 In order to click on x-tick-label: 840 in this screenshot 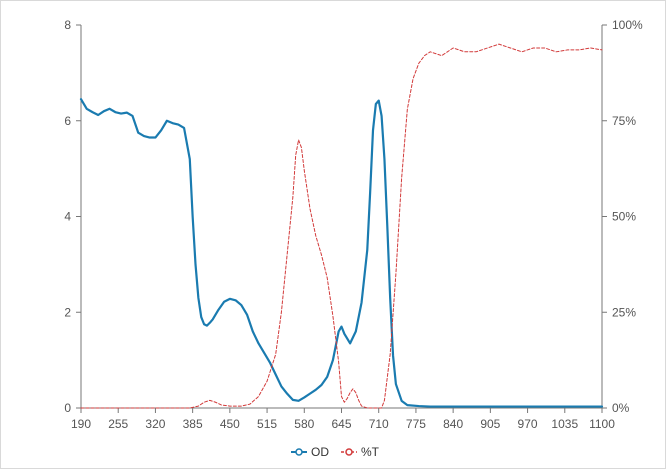, I will do `click(453, 424)`.